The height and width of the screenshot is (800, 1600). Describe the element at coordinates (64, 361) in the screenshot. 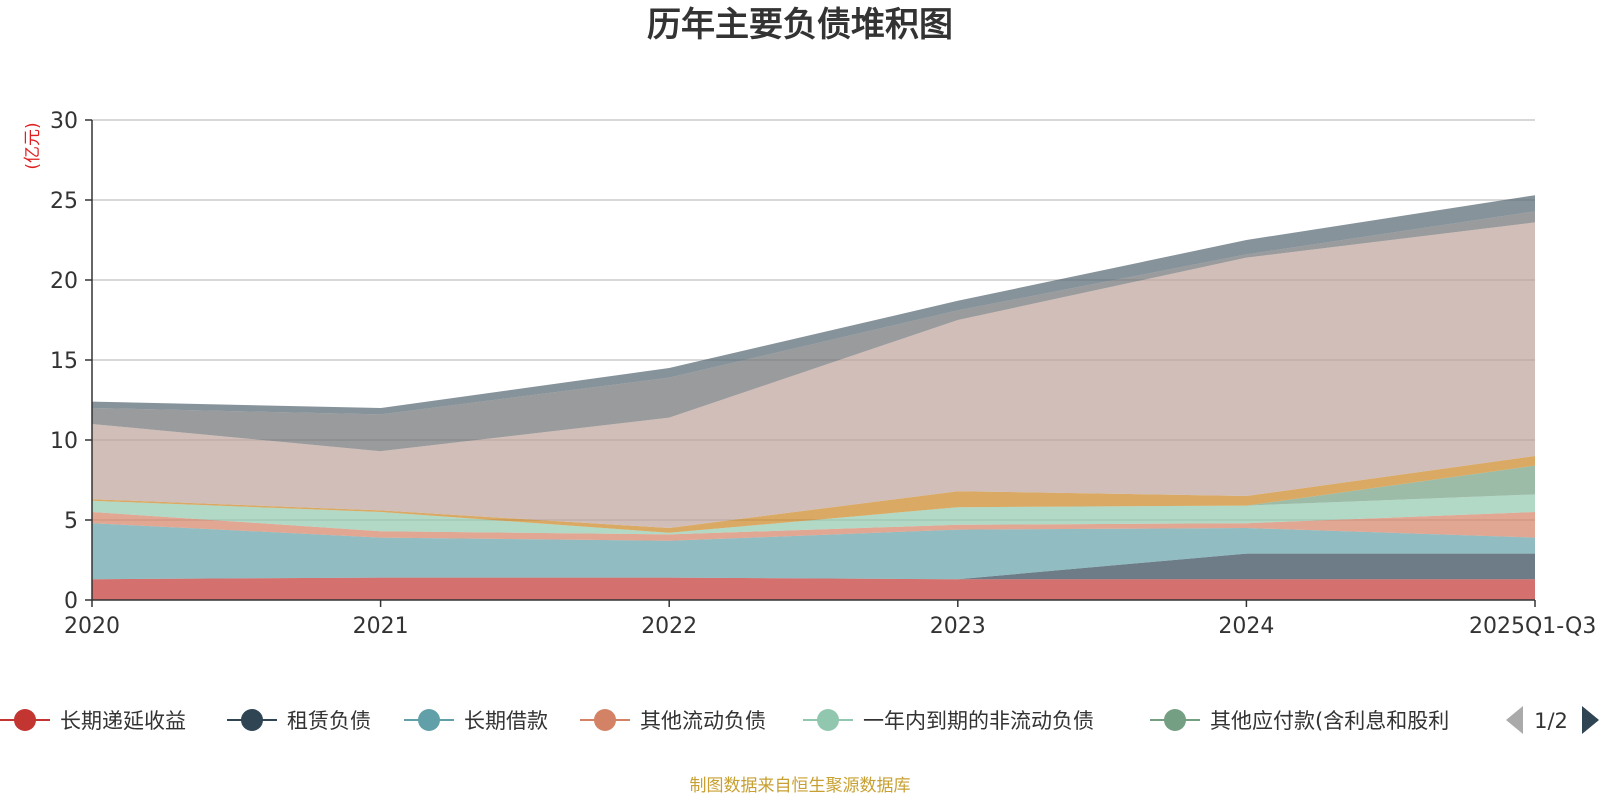

I see `y-tick-label: 15` at that location.